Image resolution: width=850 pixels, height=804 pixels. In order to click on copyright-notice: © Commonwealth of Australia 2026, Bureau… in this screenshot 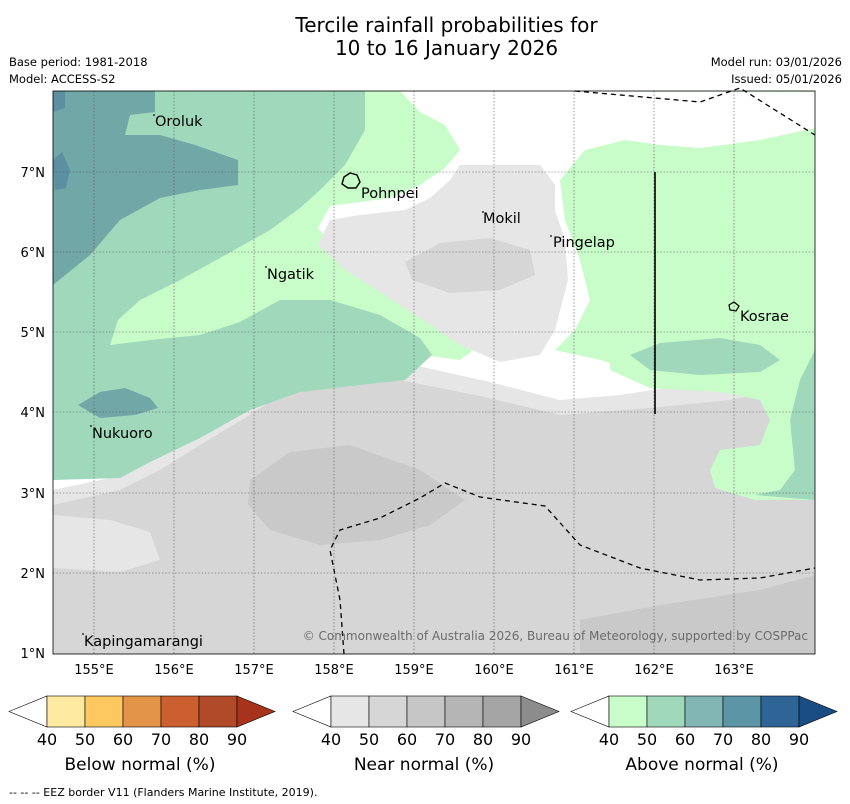, I will do `click(555, 636)`.